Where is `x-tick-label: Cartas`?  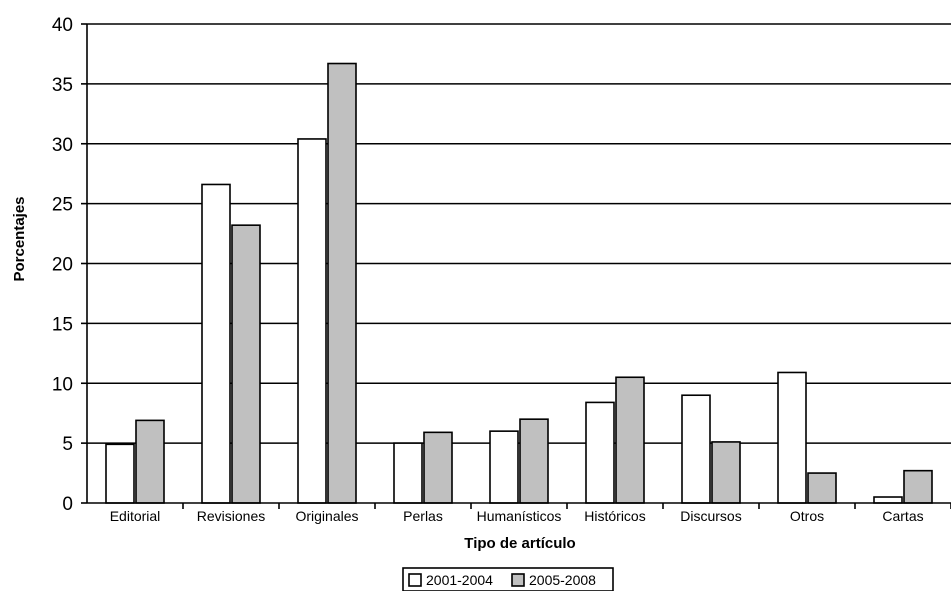 x-tick-label: Cartas is located at coordinates (902, 516).